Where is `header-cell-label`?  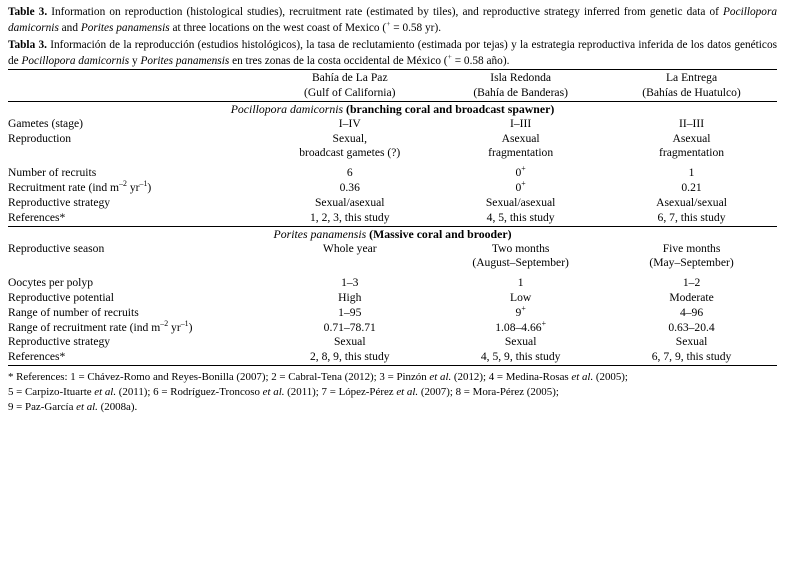 header-cell-label is located at coordinates (136, 85).